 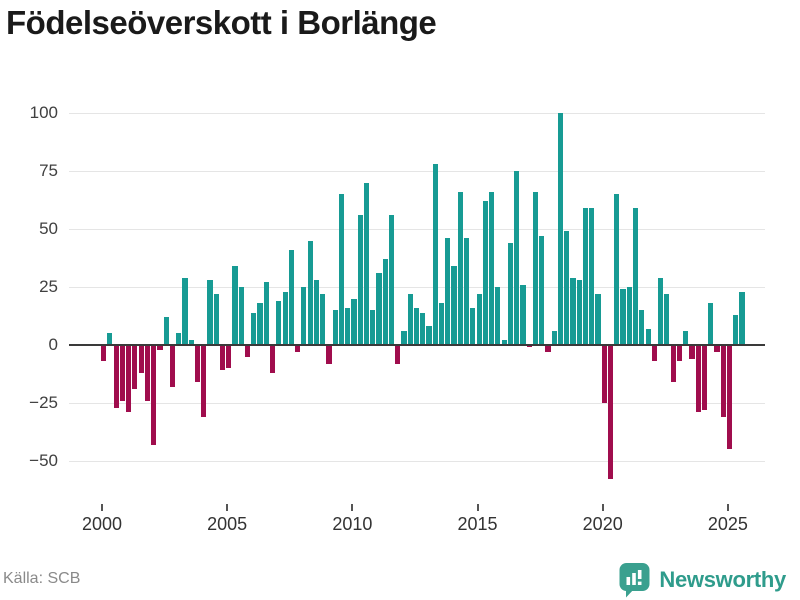 What do you see at coordinates (554, 338) in the screenshot?
I see `bar-2018-Q1` at bounding box center [554, 338].